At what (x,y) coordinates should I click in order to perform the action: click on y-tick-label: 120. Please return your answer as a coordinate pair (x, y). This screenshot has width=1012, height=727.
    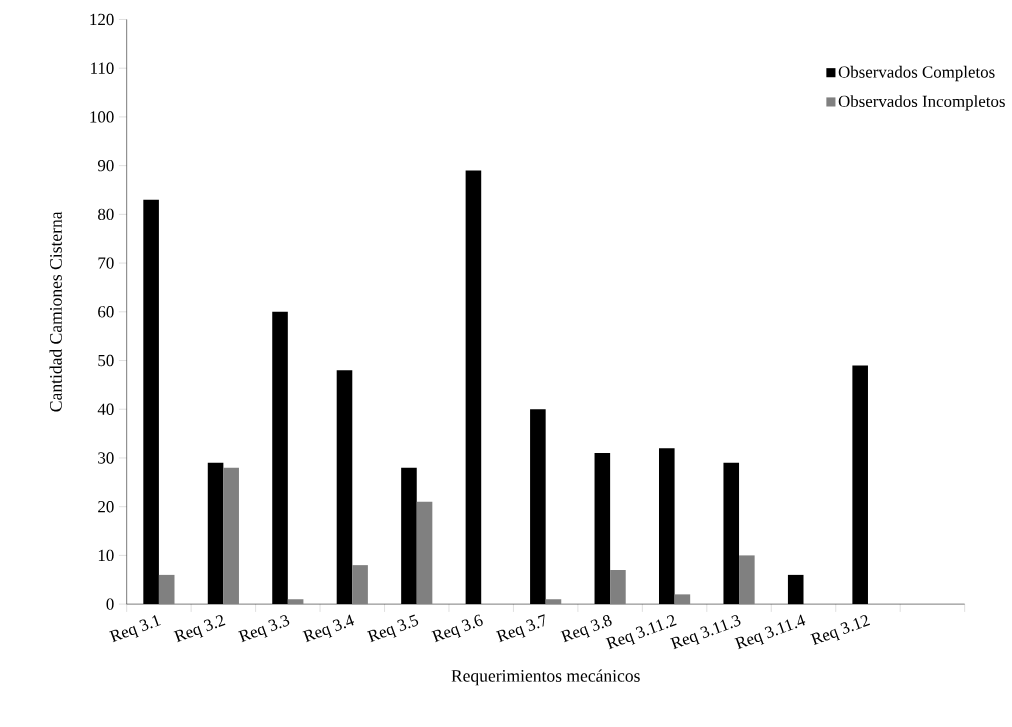
    Looking at the image, I should click on (102, 19).